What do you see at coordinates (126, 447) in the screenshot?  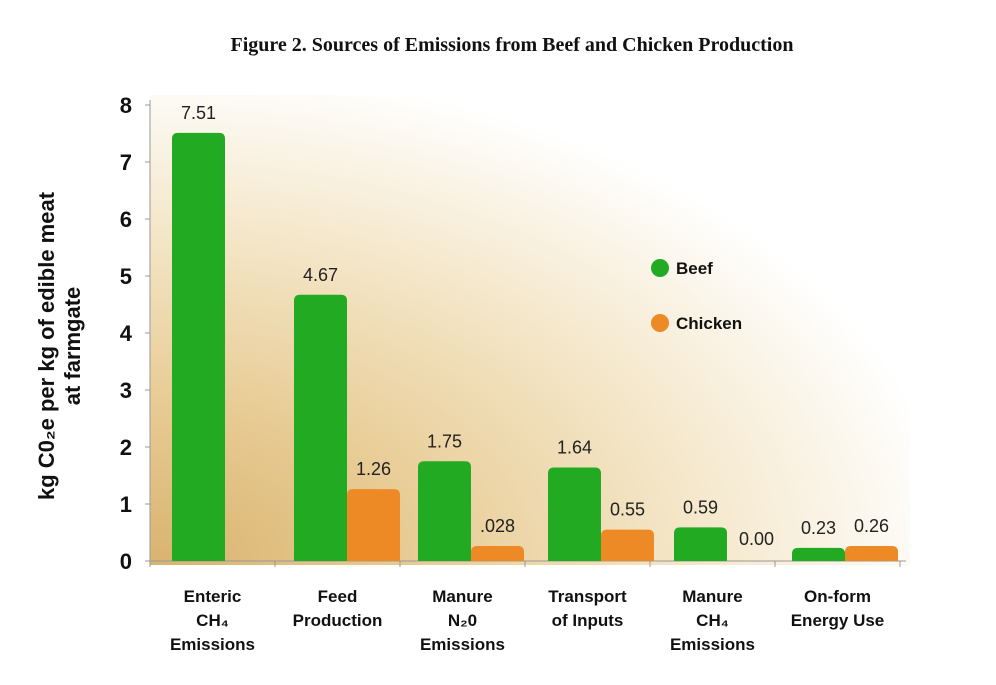 I see `y-tick-label: 2` at bounding box center [126, 447].